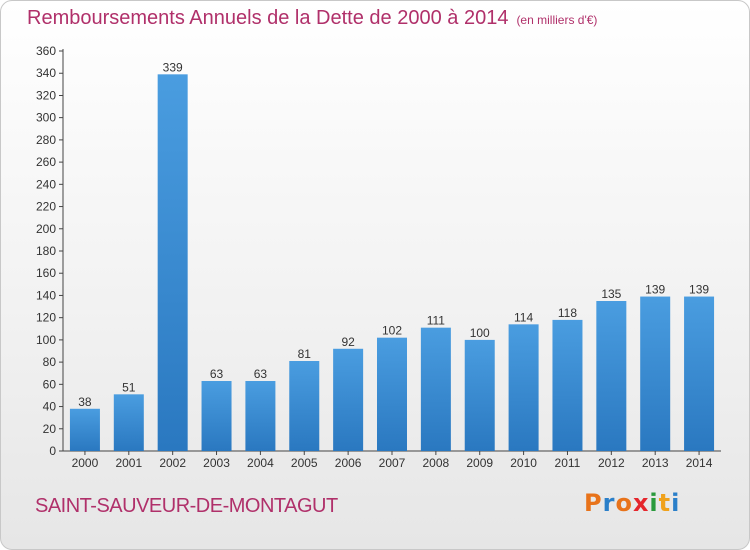  Describe the element at coordinates (46, 229) in the screenshot. I see `y-tick-label: 200` at that location.